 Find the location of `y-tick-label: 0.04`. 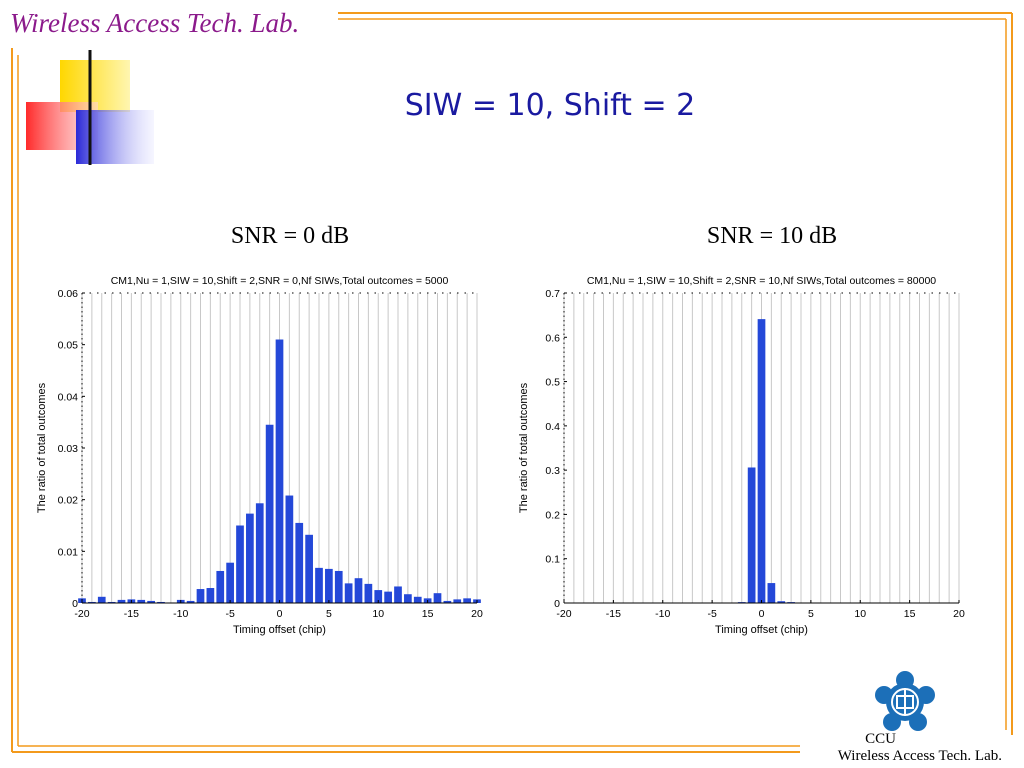

y-tick-label: 0.04 is located at coordinates (68, 397).